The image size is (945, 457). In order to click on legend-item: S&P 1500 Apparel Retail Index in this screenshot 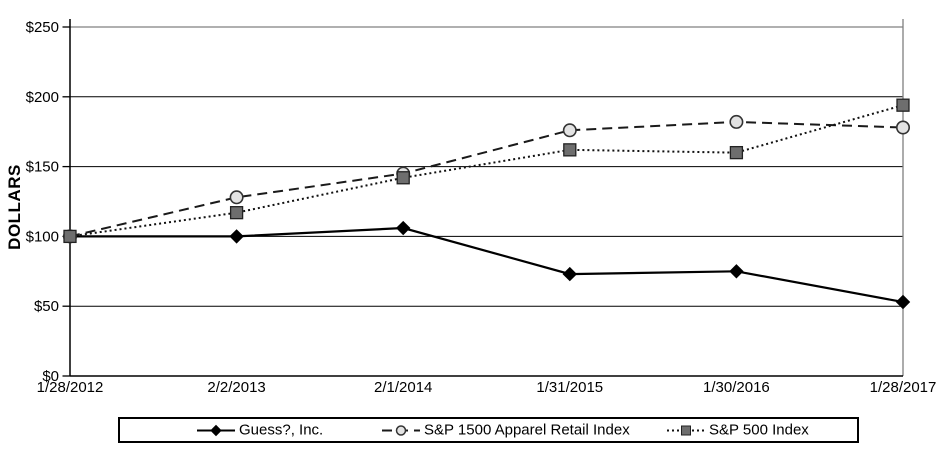, I will do `click(506, 430)`.